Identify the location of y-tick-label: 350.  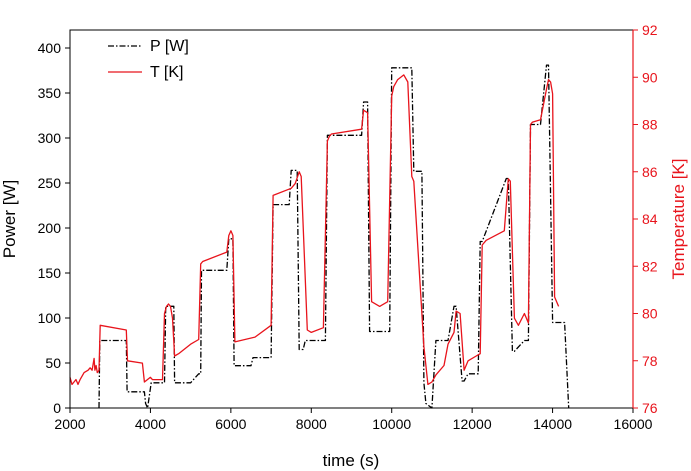
(50, 93).